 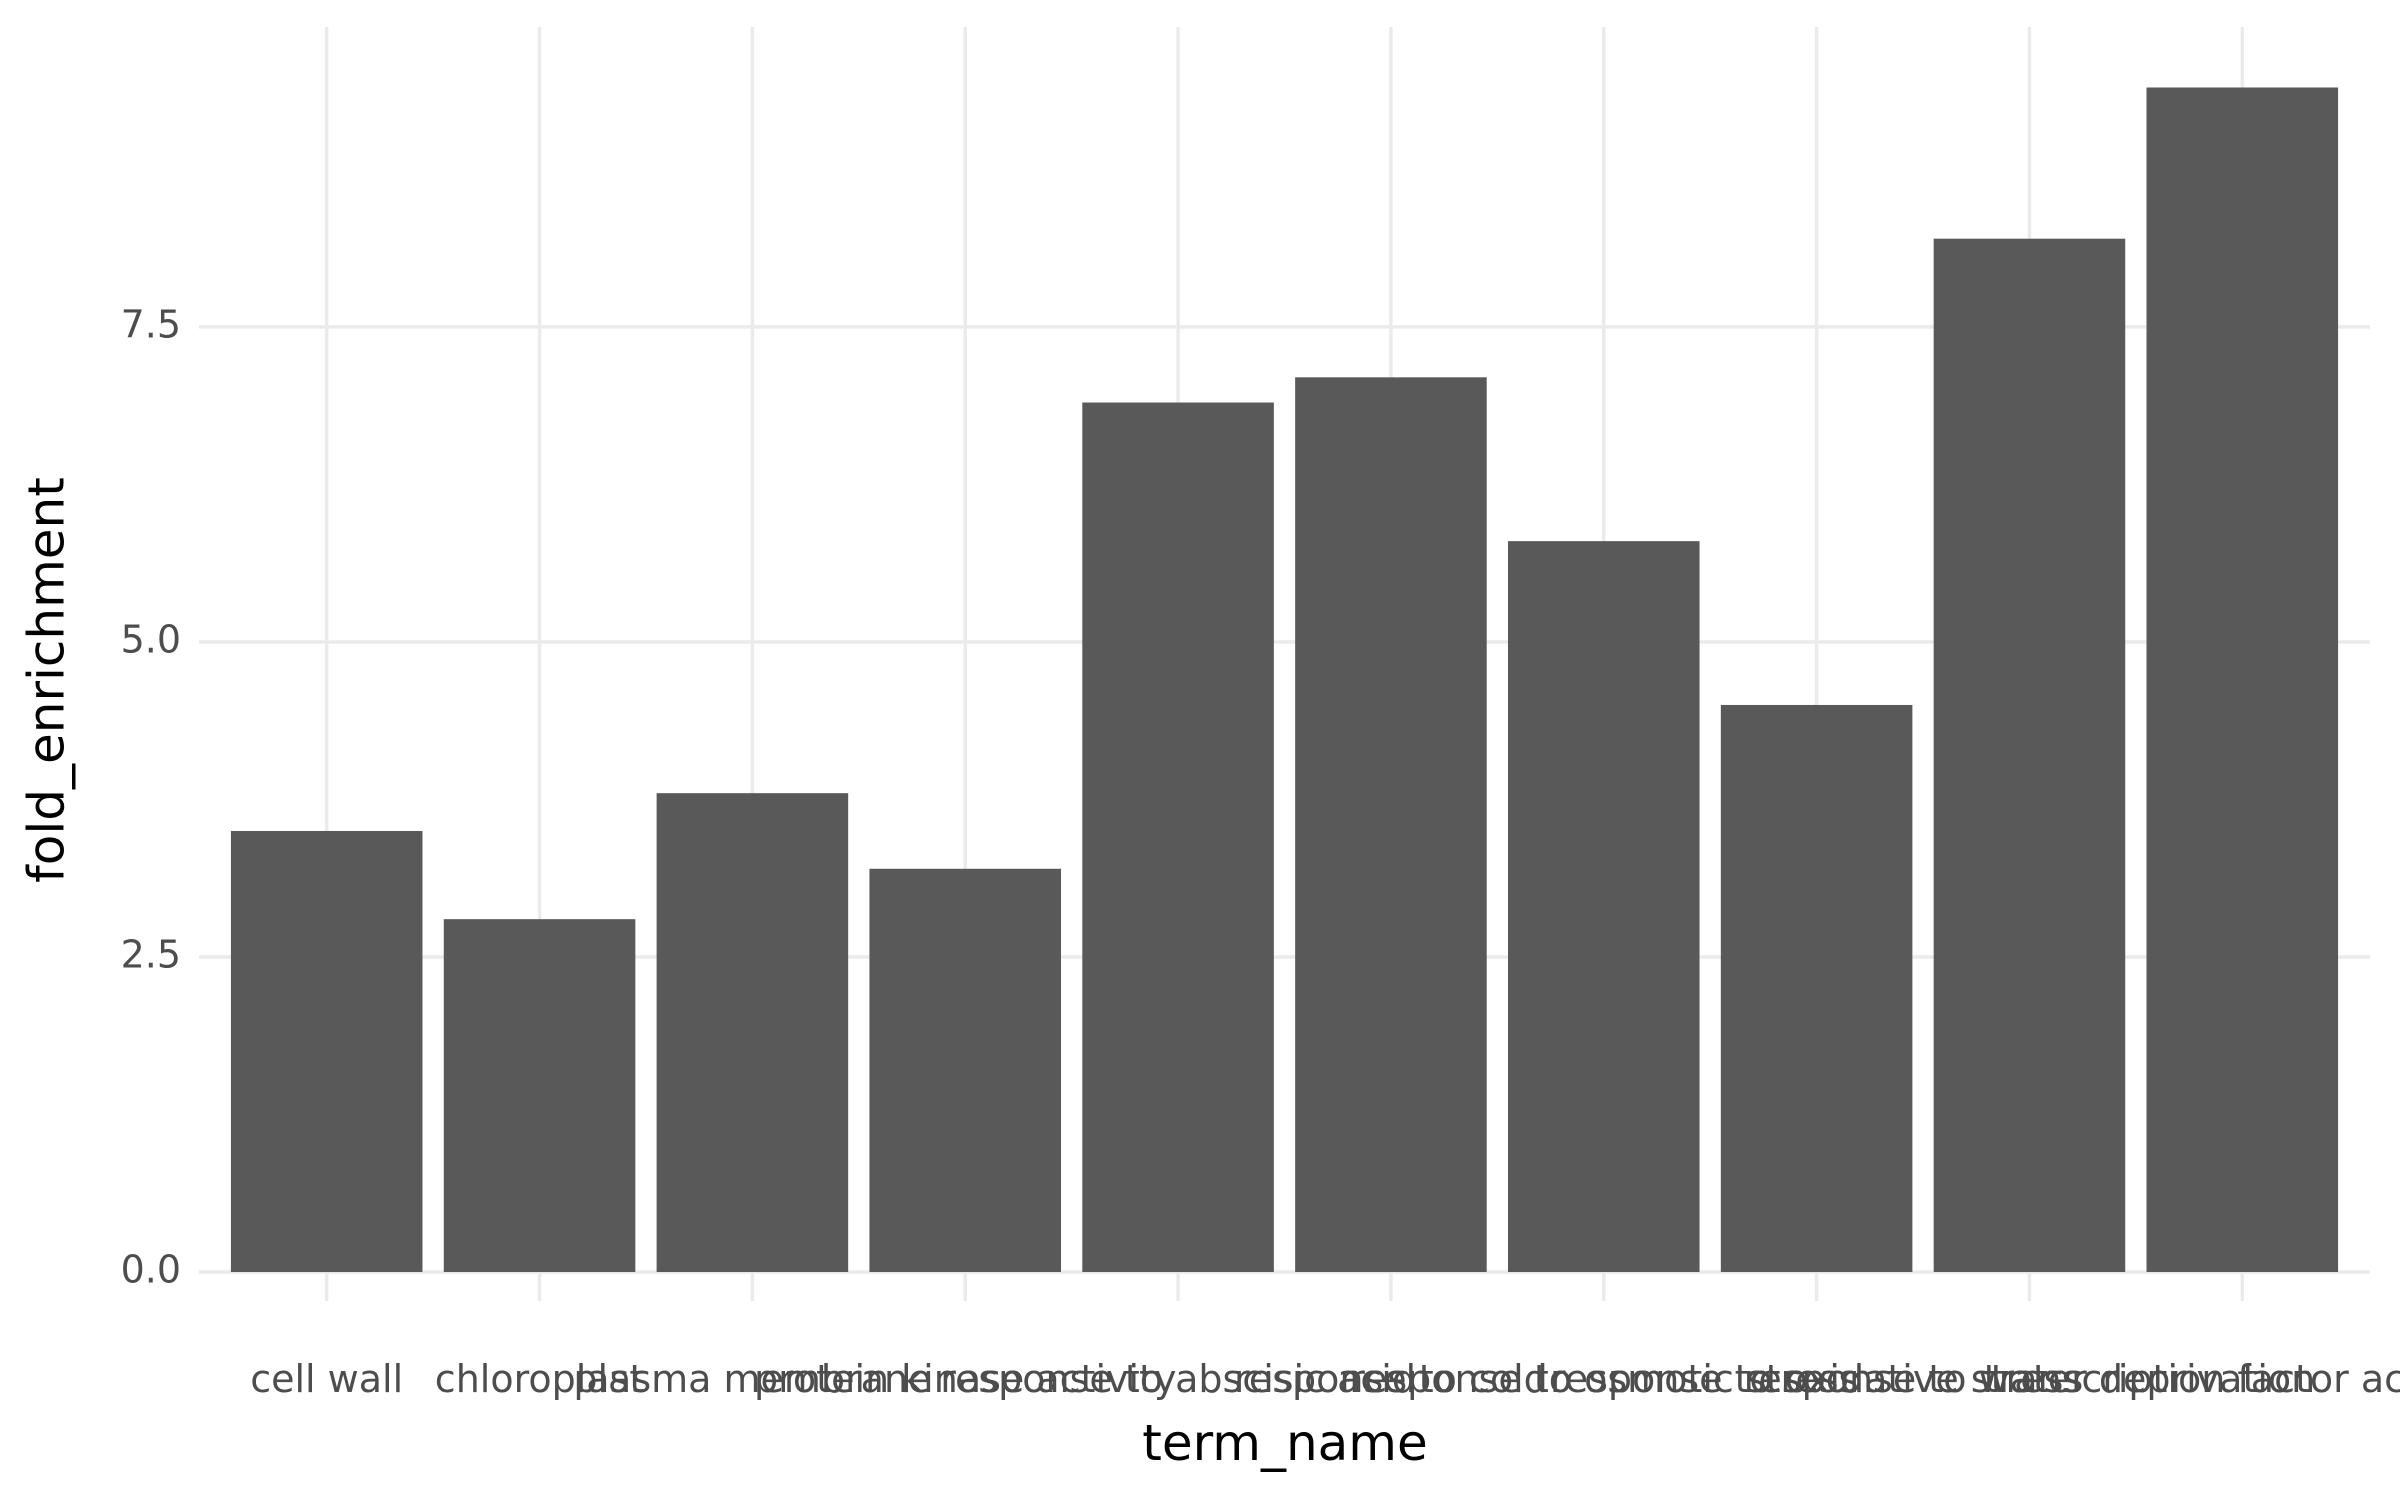 I want to click on x-tick-label: chloroplast, so click(x=539, y=1379).